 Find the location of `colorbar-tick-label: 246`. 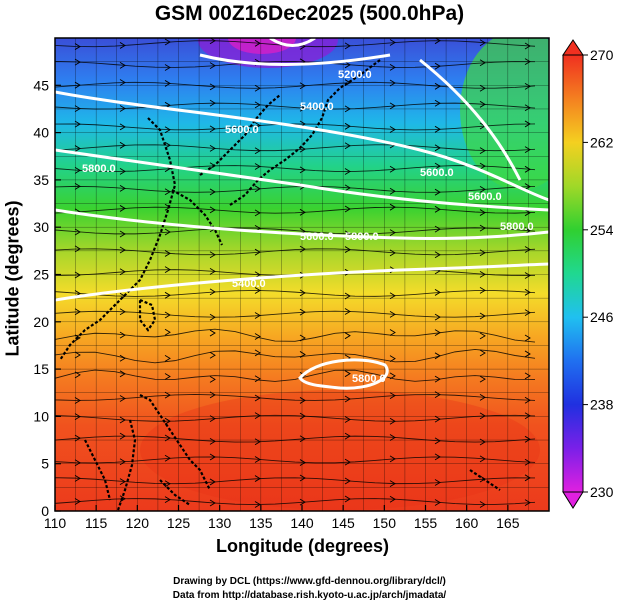

colorbar-tick-label: 246 is located at coordinates (602, 317).